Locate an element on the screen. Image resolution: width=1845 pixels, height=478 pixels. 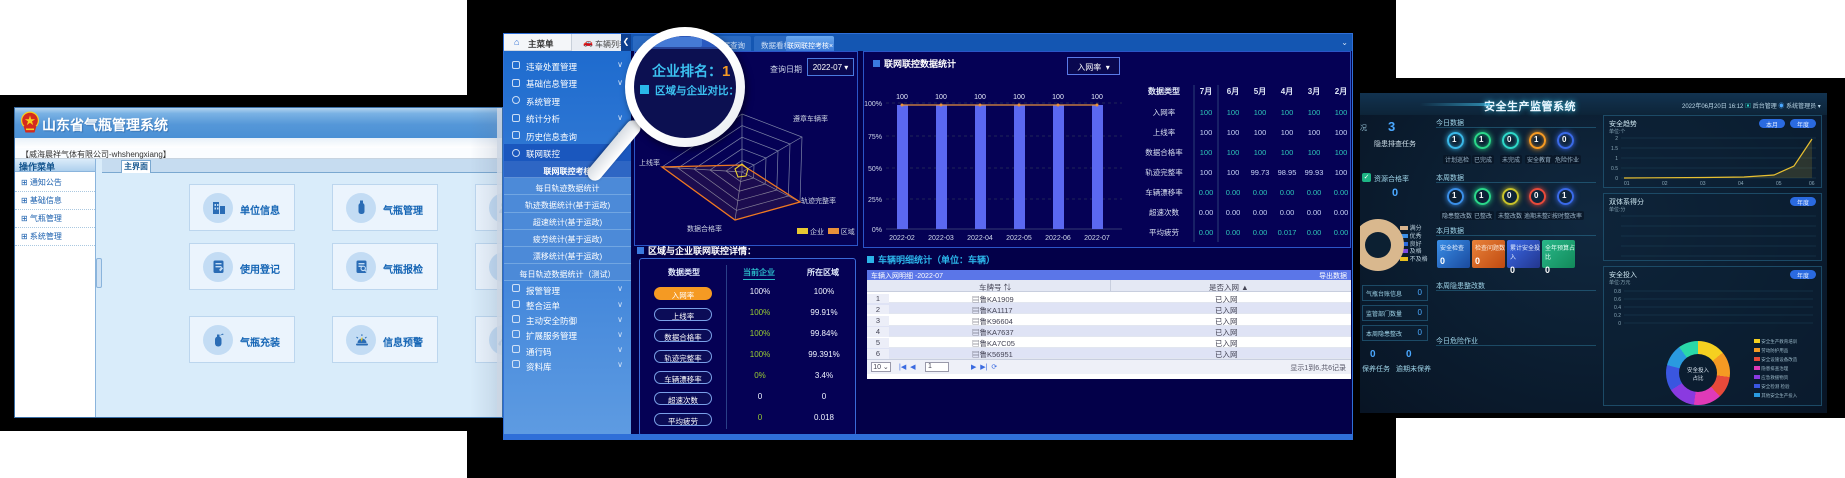
svg-text: 0.017 is located at coordinates (1287, 232).